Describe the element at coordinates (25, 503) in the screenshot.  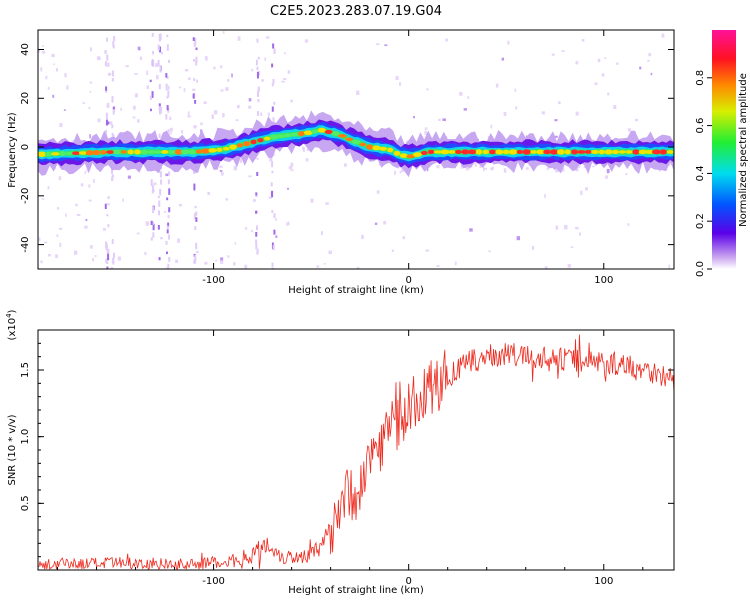
I see `snr-y-tick-label: 0.5` at that location.